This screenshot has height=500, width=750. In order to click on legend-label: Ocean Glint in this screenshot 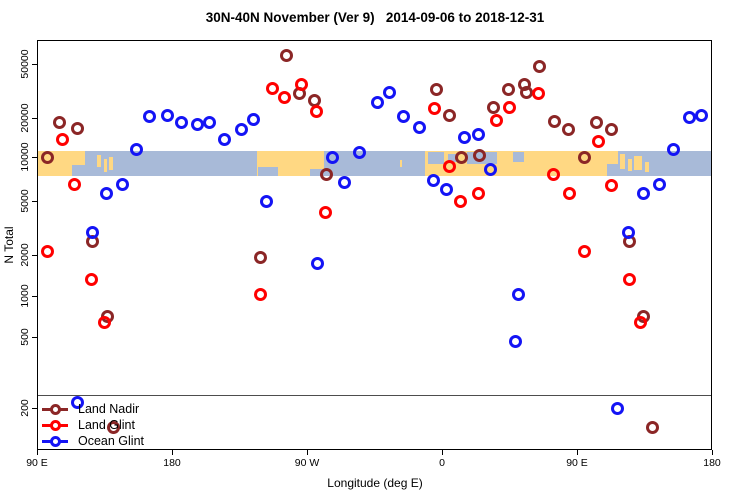, I will do `click(111, 441)`.